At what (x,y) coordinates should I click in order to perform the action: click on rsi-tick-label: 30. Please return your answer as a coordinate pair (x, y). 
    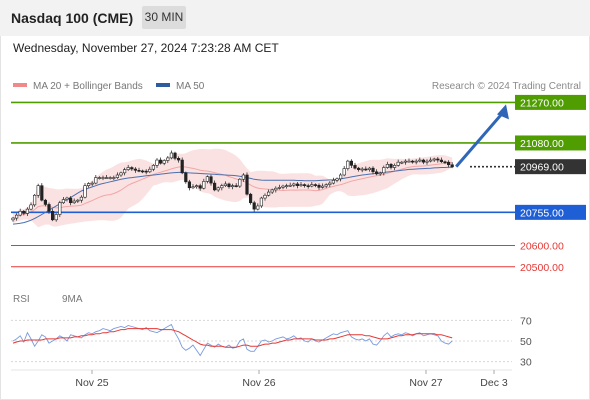
    Looking at the image, I should click on (526, 363).